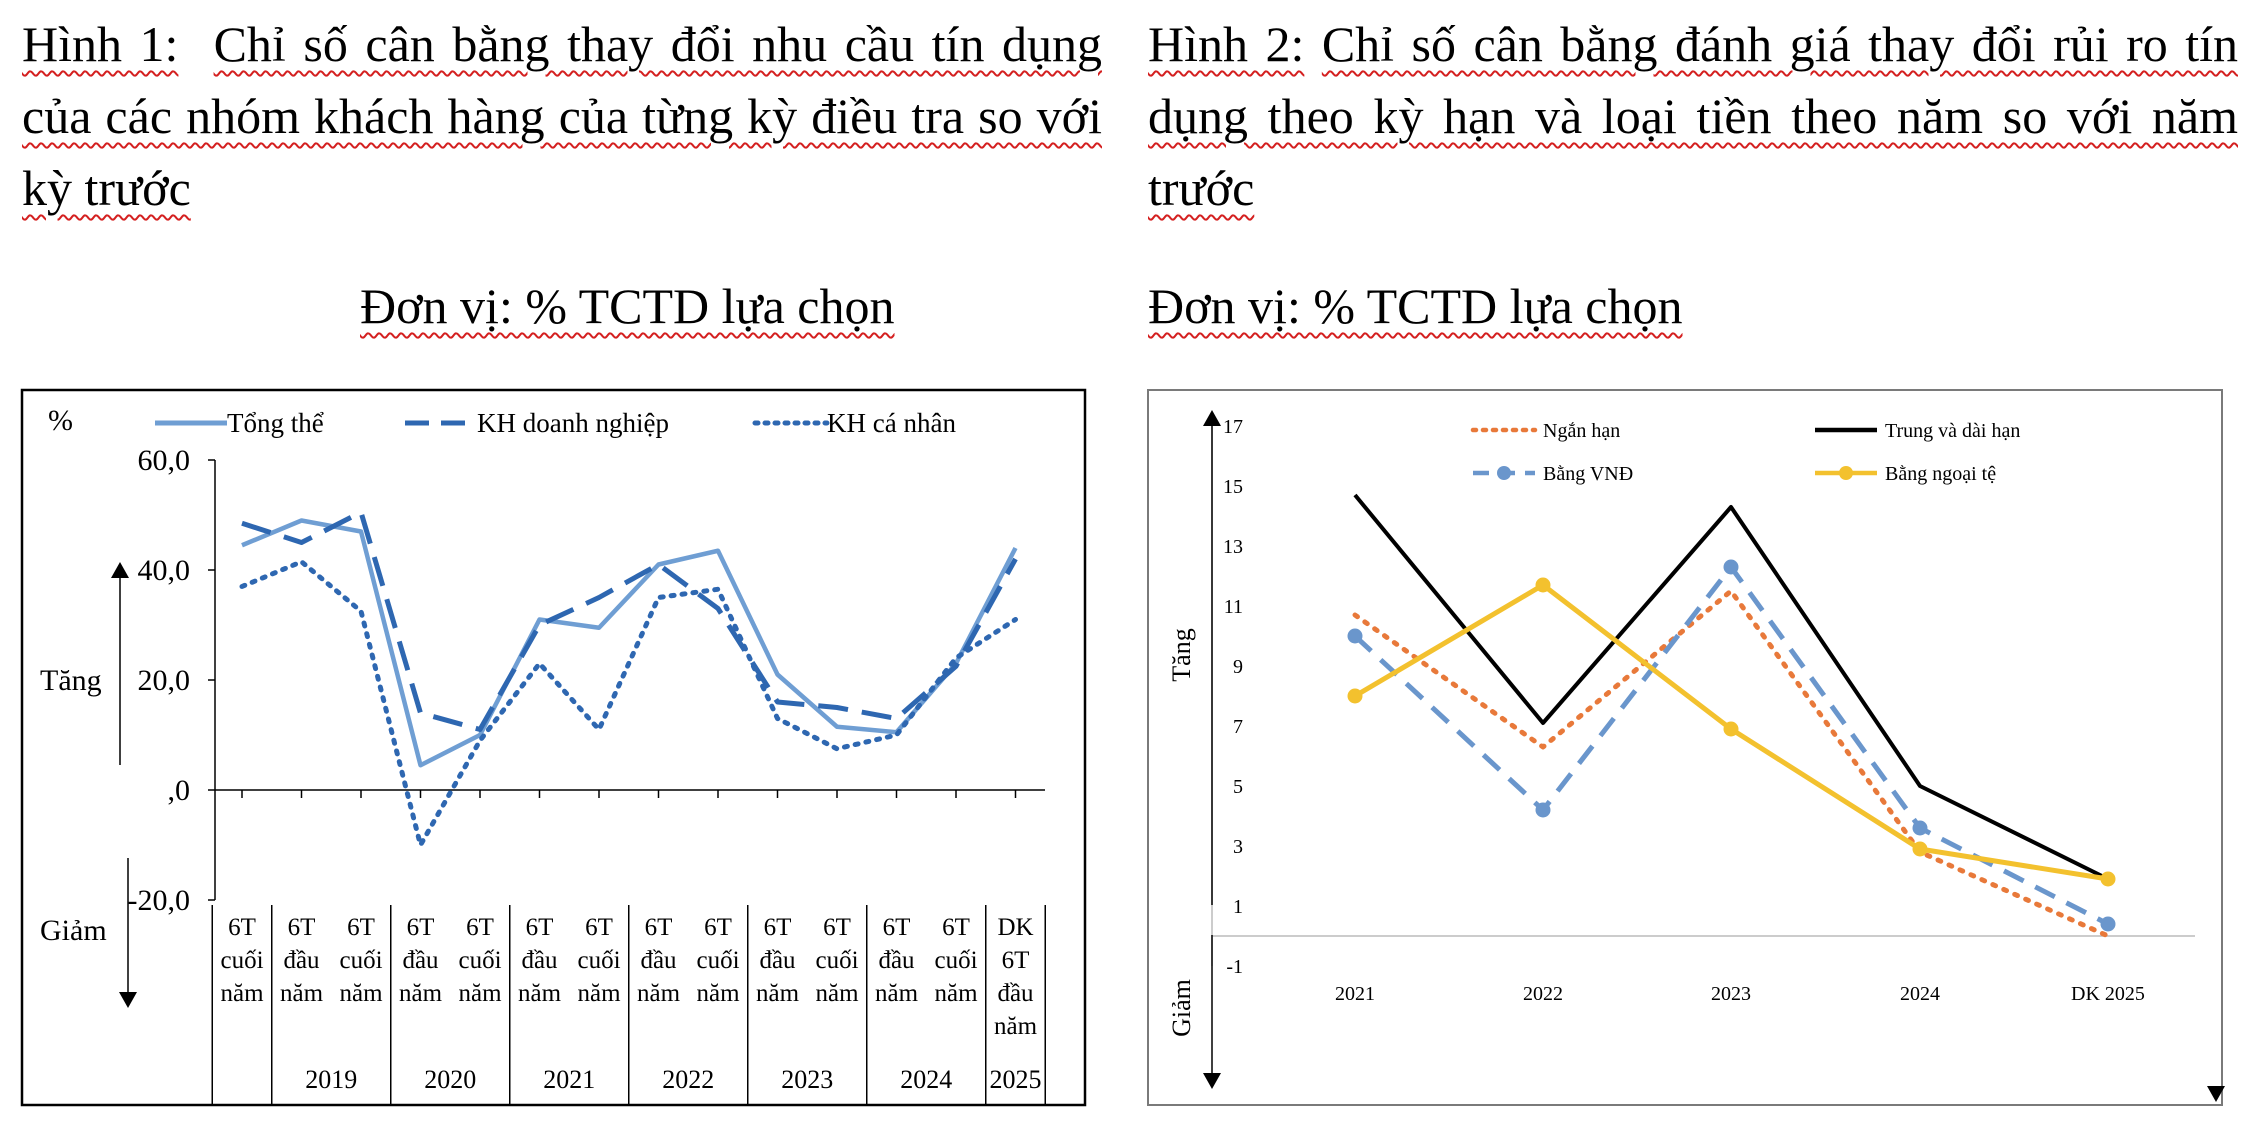  What do you see at coordinates (1212, 1081) in the screenshot?
I see `chart2-down-arrowhead` at bounding box center [1212, 1081].